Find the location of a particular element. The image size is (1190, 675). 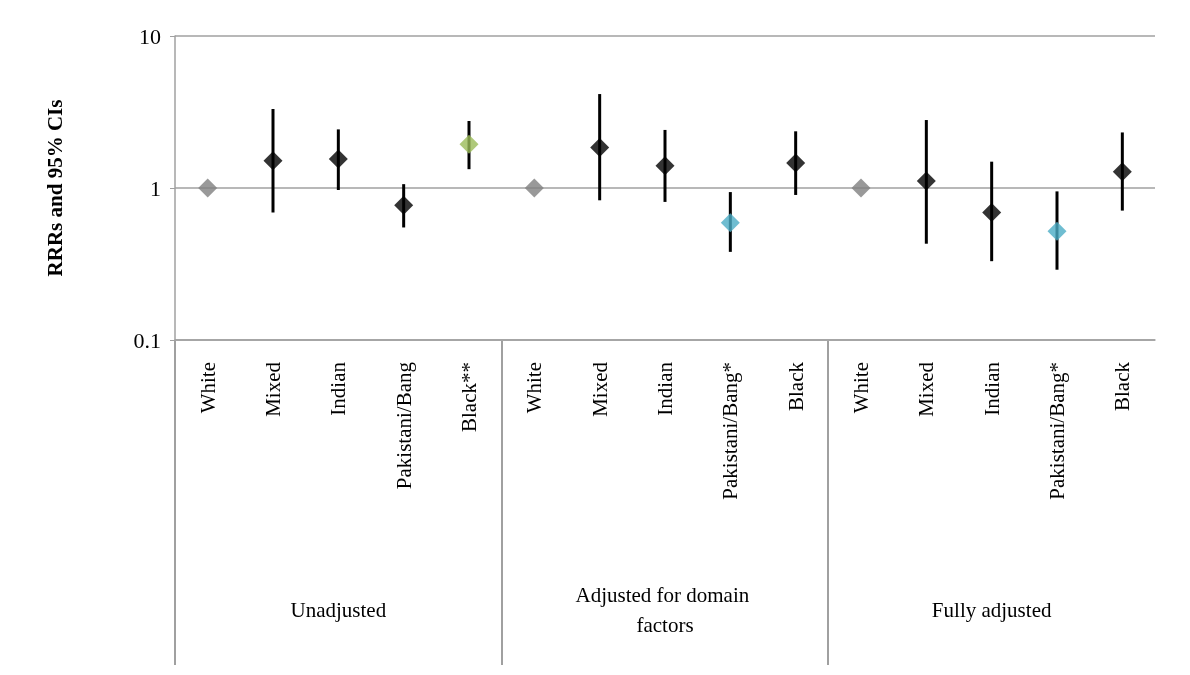

y-tick-label: 0.1 is located at coordinates (147, 340).